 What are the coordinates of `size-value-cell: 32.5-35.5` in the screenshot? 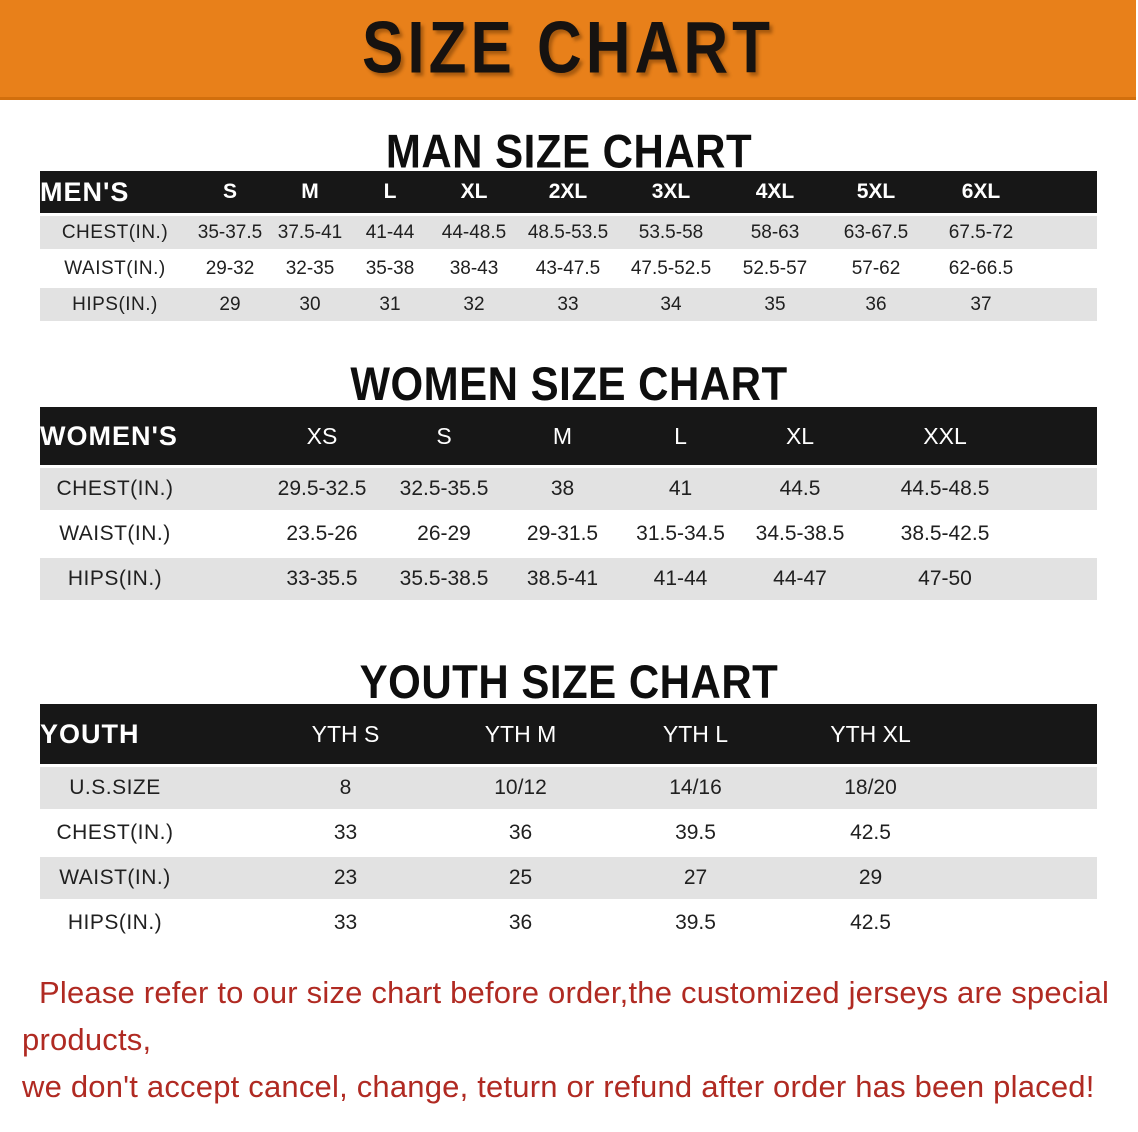 It's located at (444, 489).